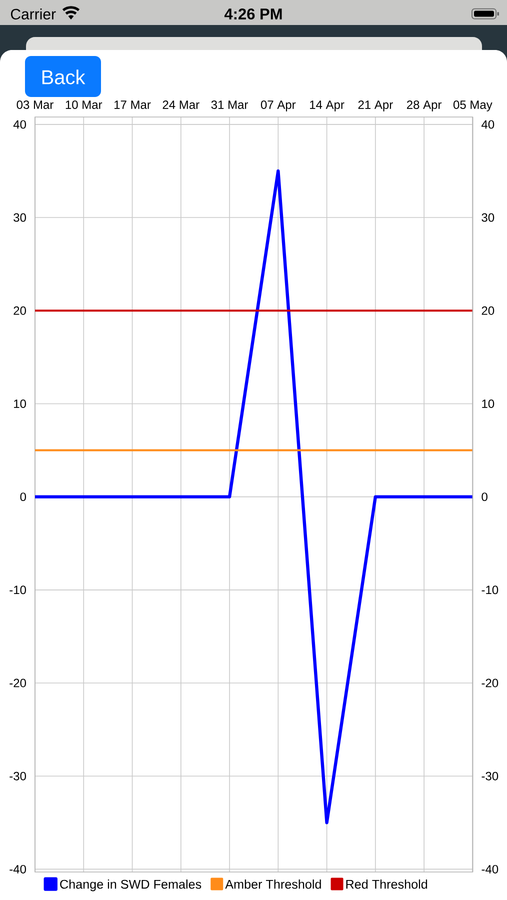 Image resolution: width=507 pixels, height=900 pixels. What do you see at coordinates (387, 884) in the screenshot?
I see `legend-label: Red Threshold` at bounding box center [387, 884].